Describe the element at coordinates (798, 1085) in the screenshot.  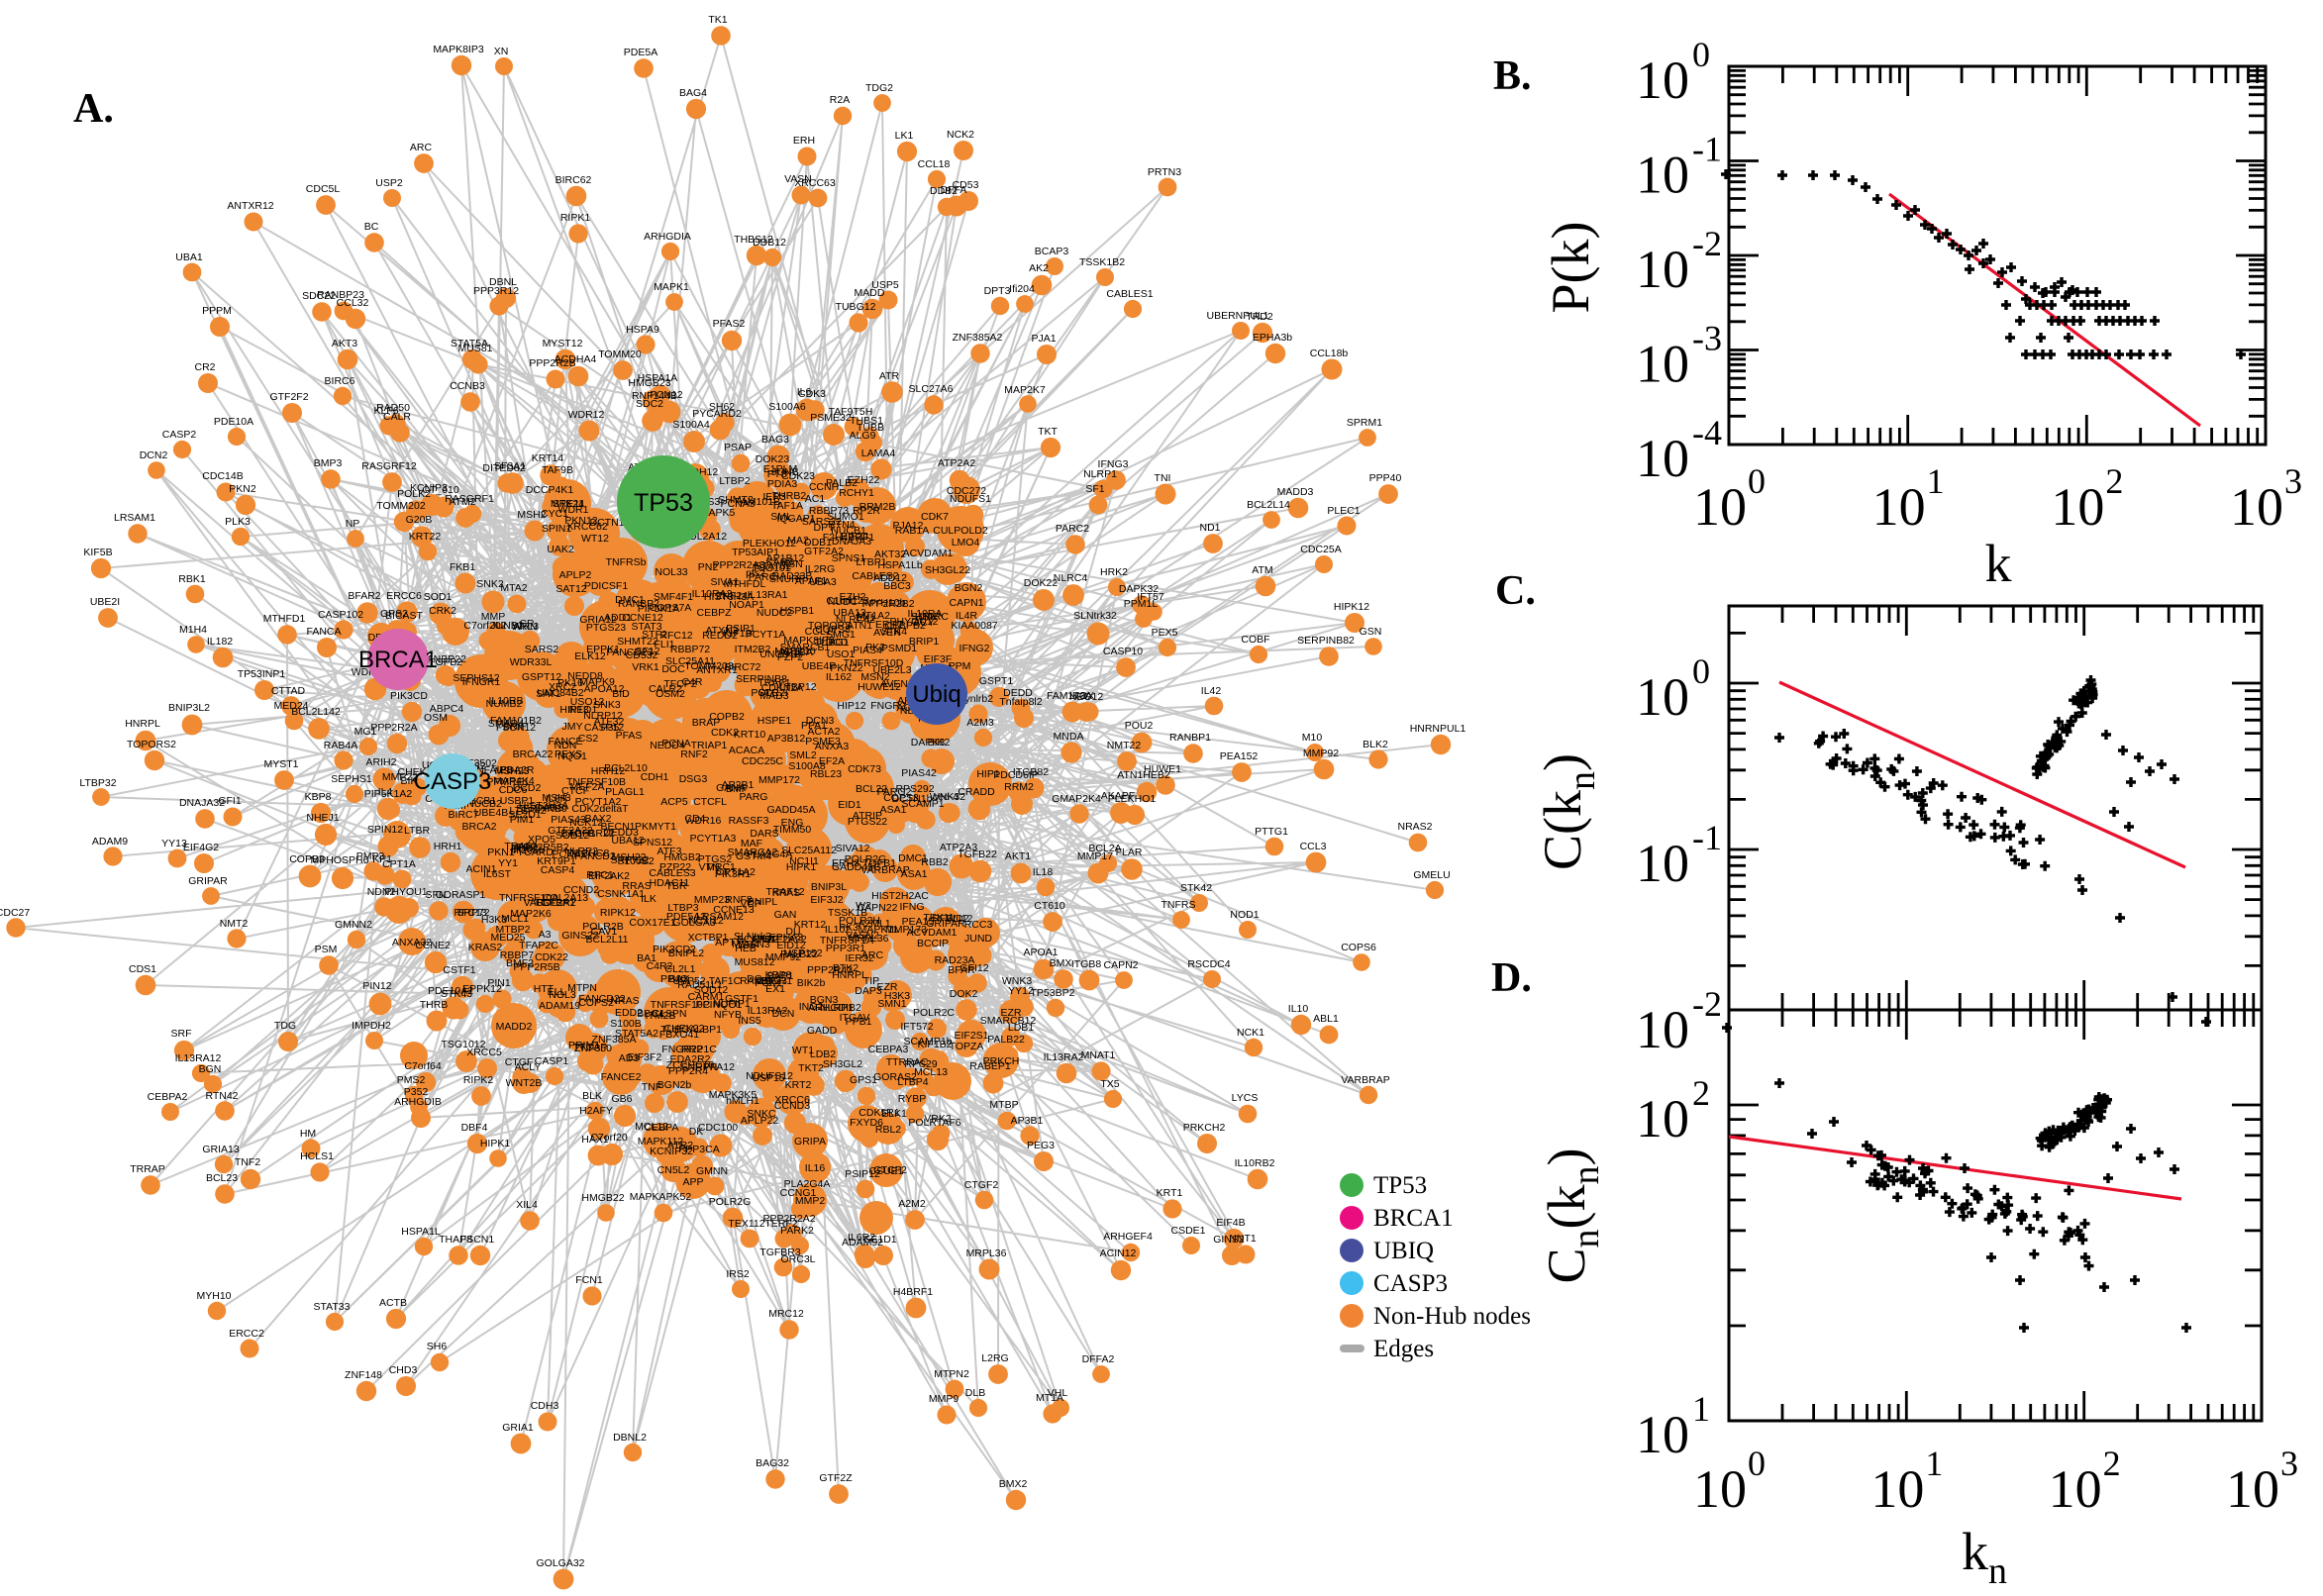
I see `svg-text: KRT2` at that location.